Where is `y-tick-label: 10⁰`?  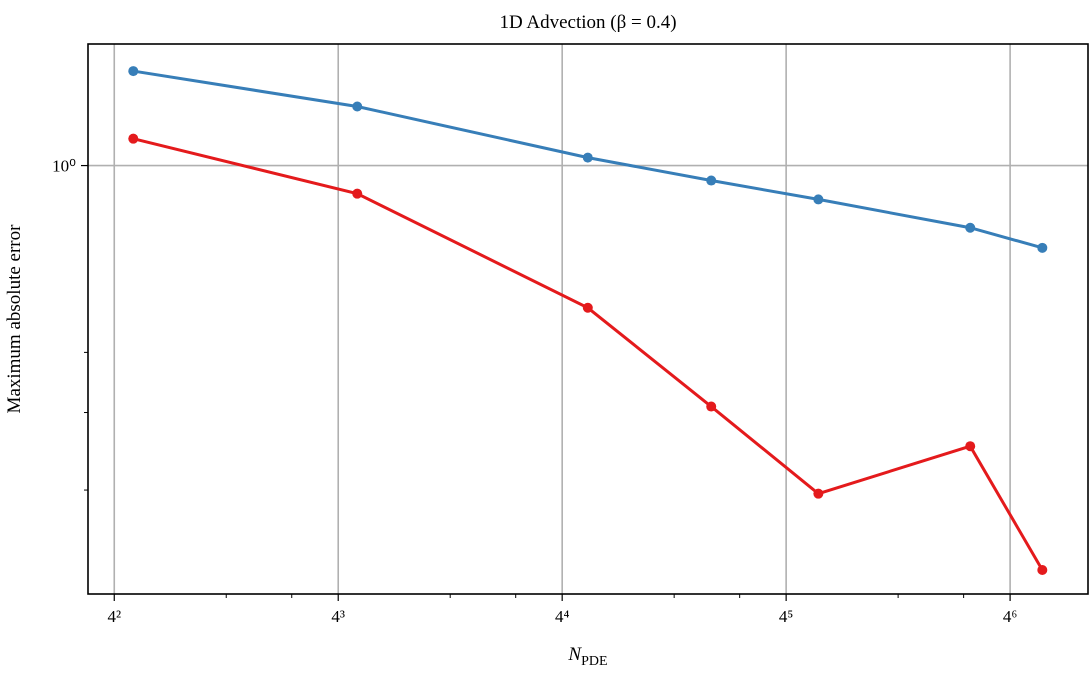
y-tick-label: 10⁰ is located at coordinates (64, 166).